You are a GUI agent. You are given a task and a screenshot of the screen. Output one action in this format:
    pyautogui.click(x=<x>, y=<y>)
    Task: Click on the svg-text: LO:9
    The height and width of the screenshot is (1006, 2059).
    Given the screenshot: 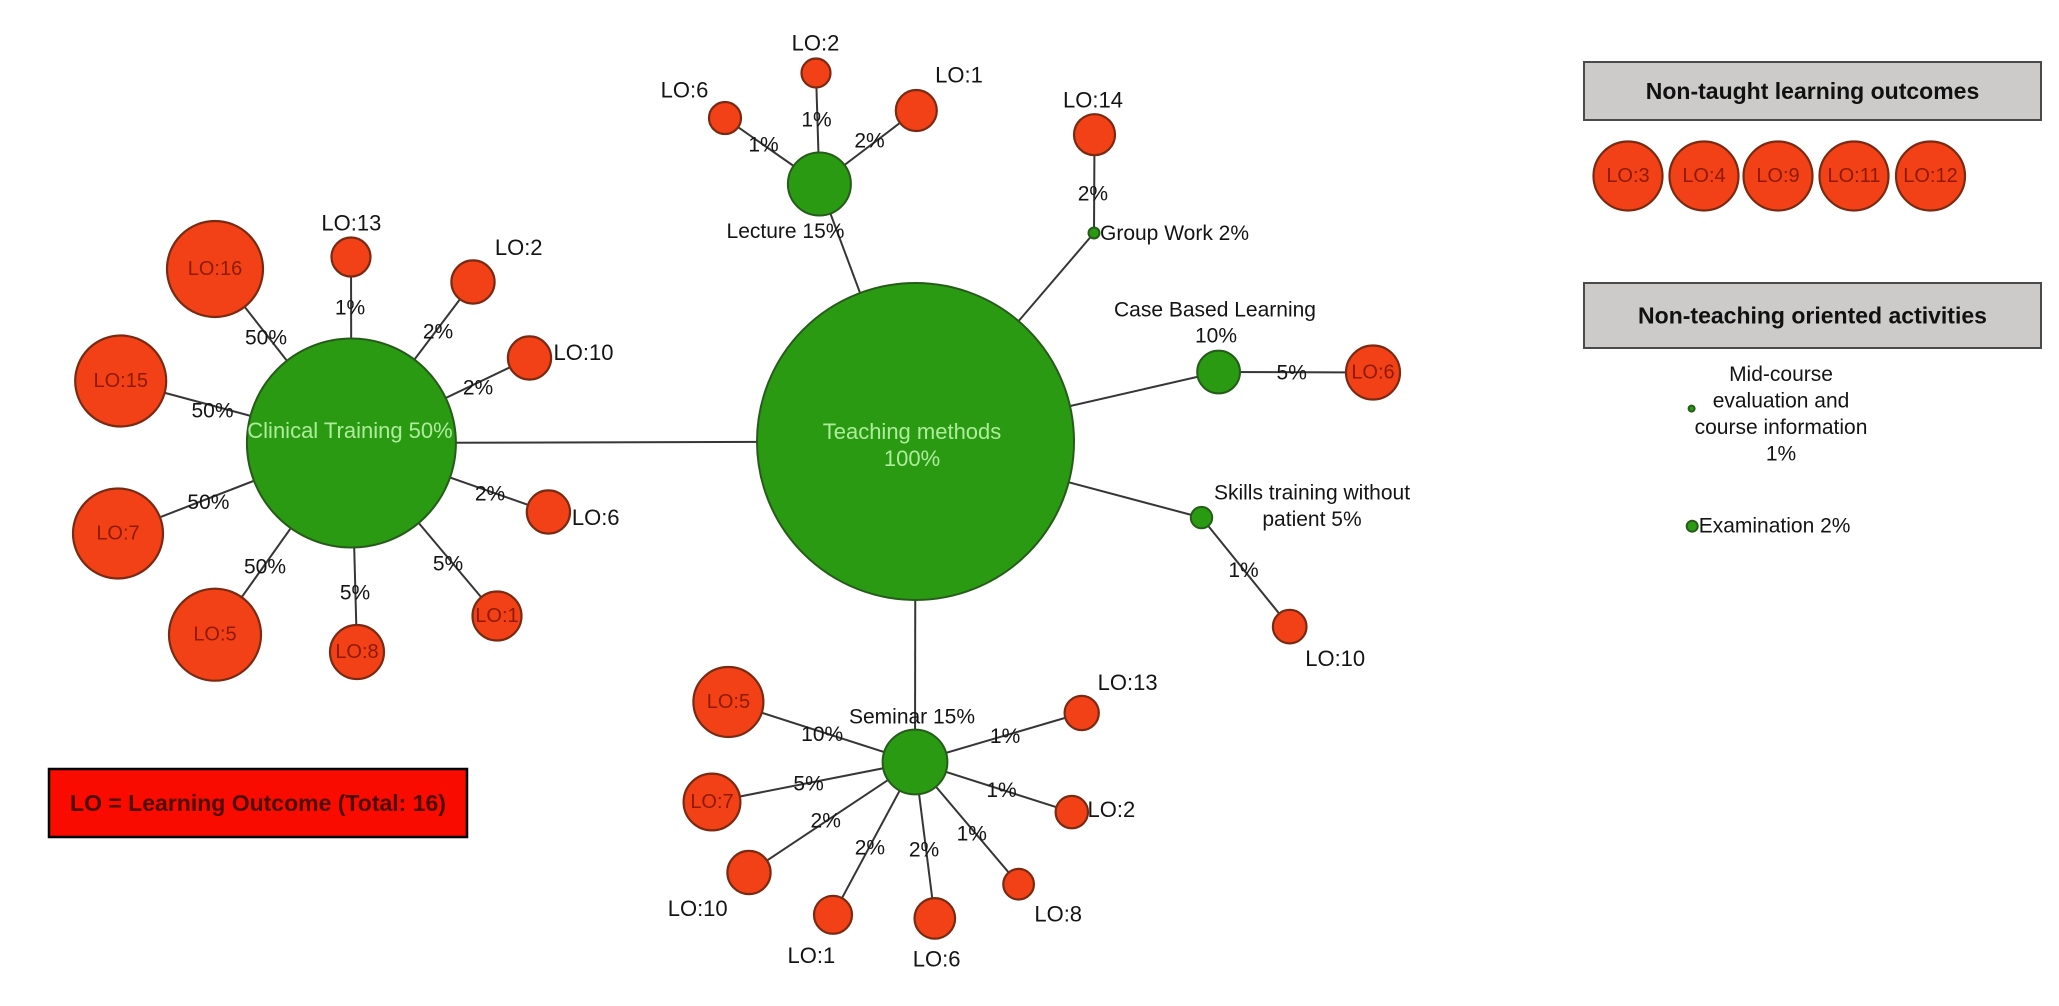 What is the action you would take?
    pyautogui.click(x=1777, y=176)
    